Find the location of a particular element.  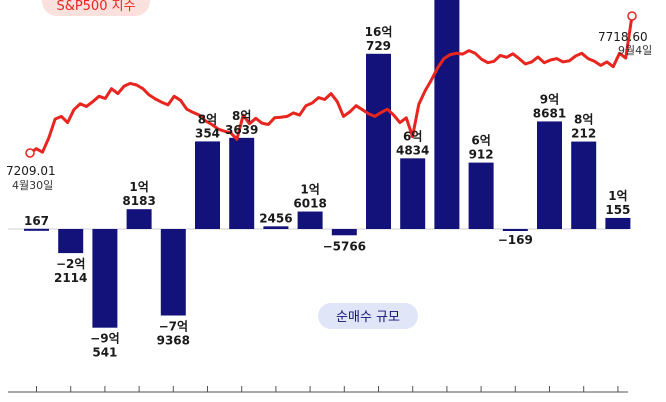

flow-legend-pill is located at coordinates (368, 316).